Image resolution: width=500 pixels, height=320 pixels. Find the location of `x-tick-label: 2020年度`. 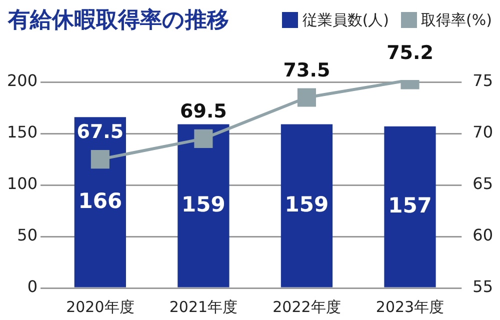

x-tick-label: 2020年度 is located at coordinates (100, 307).